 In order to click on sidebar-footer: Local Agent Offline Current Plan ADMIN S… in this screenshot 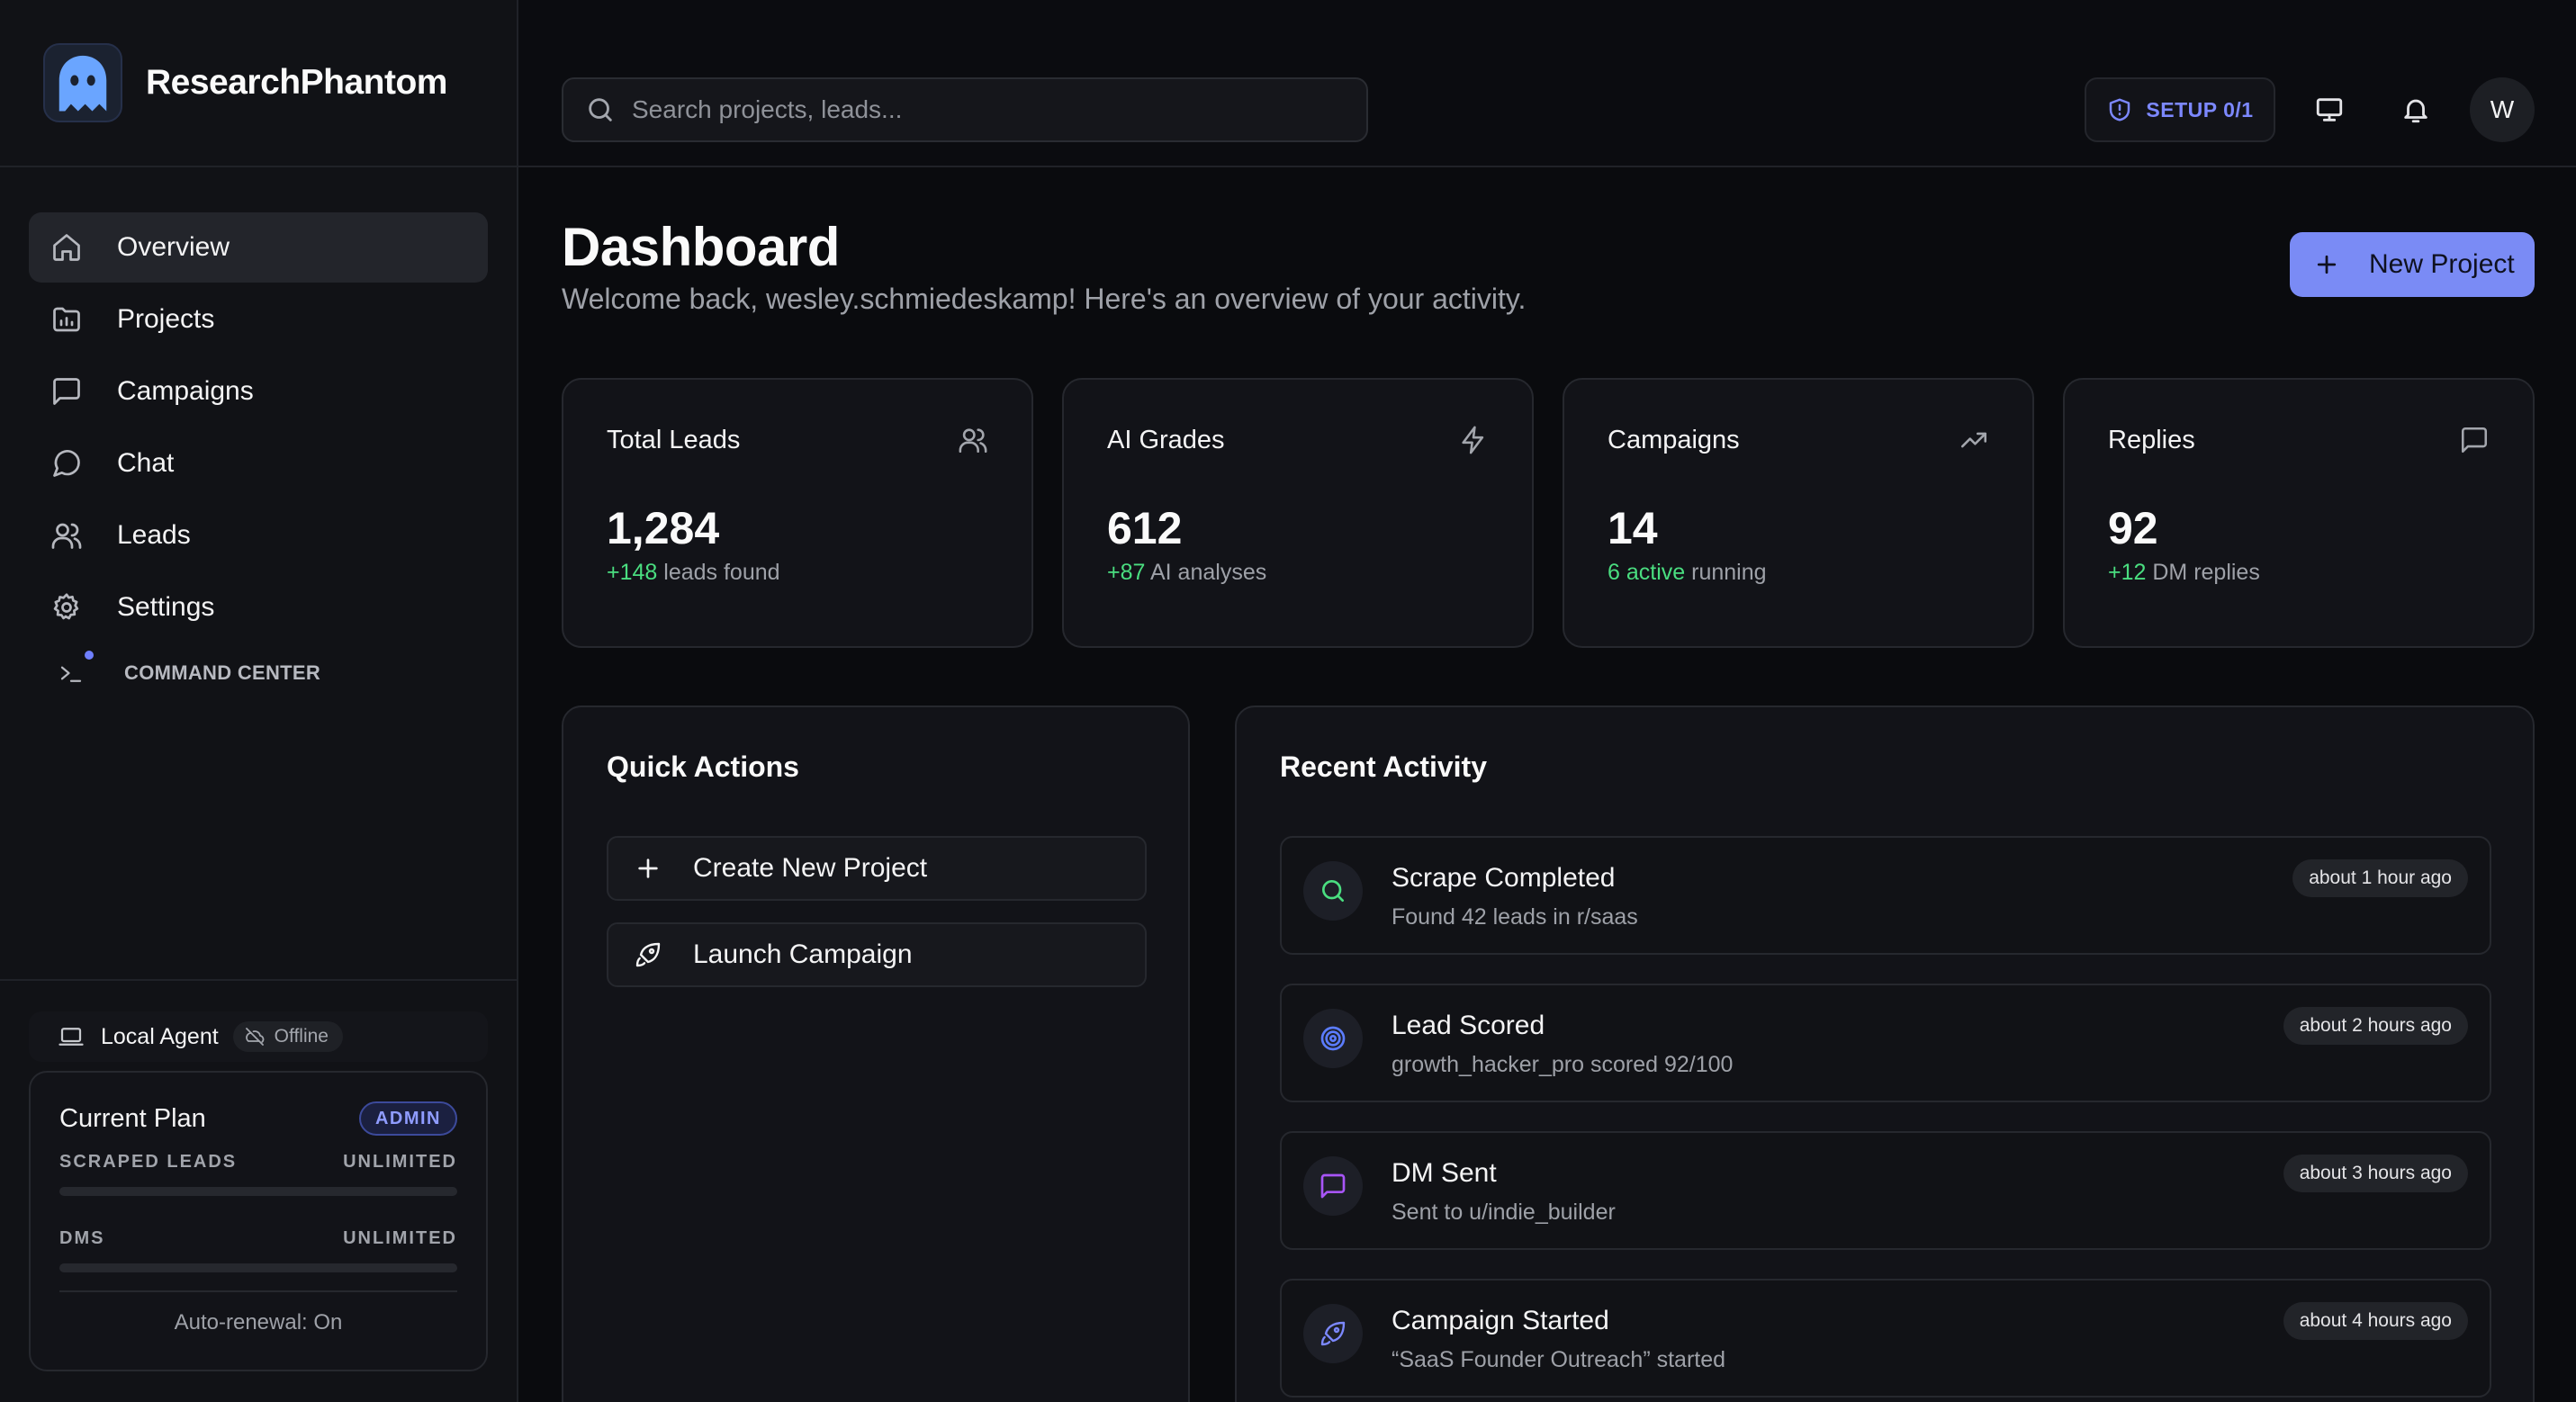, I will do `click(258, 1190)`.